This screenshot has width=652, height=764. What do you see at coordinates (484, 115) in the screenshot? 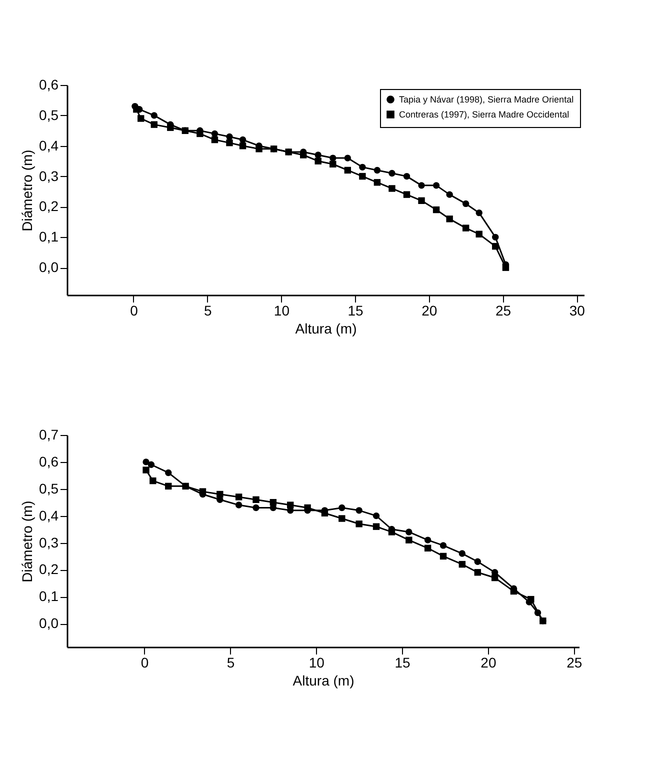
I see `legend-label: Contreras (1997), Sierra Madre Occidental` at bounding box center [484, 115].